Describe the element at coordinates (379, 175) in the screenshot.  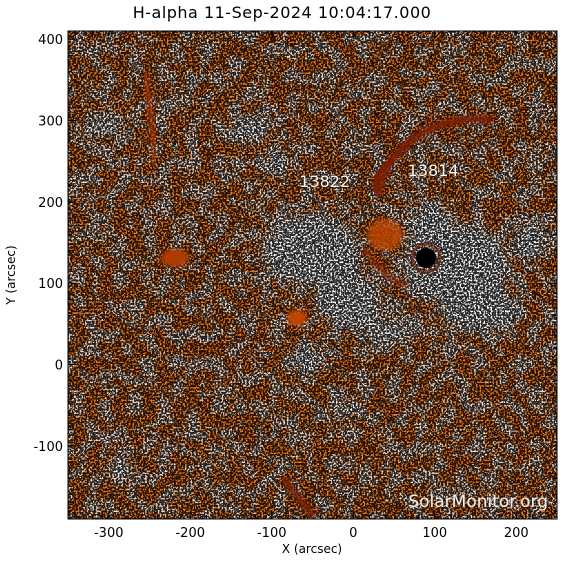
I see `active-region-labels: 13822 13814` at that location.